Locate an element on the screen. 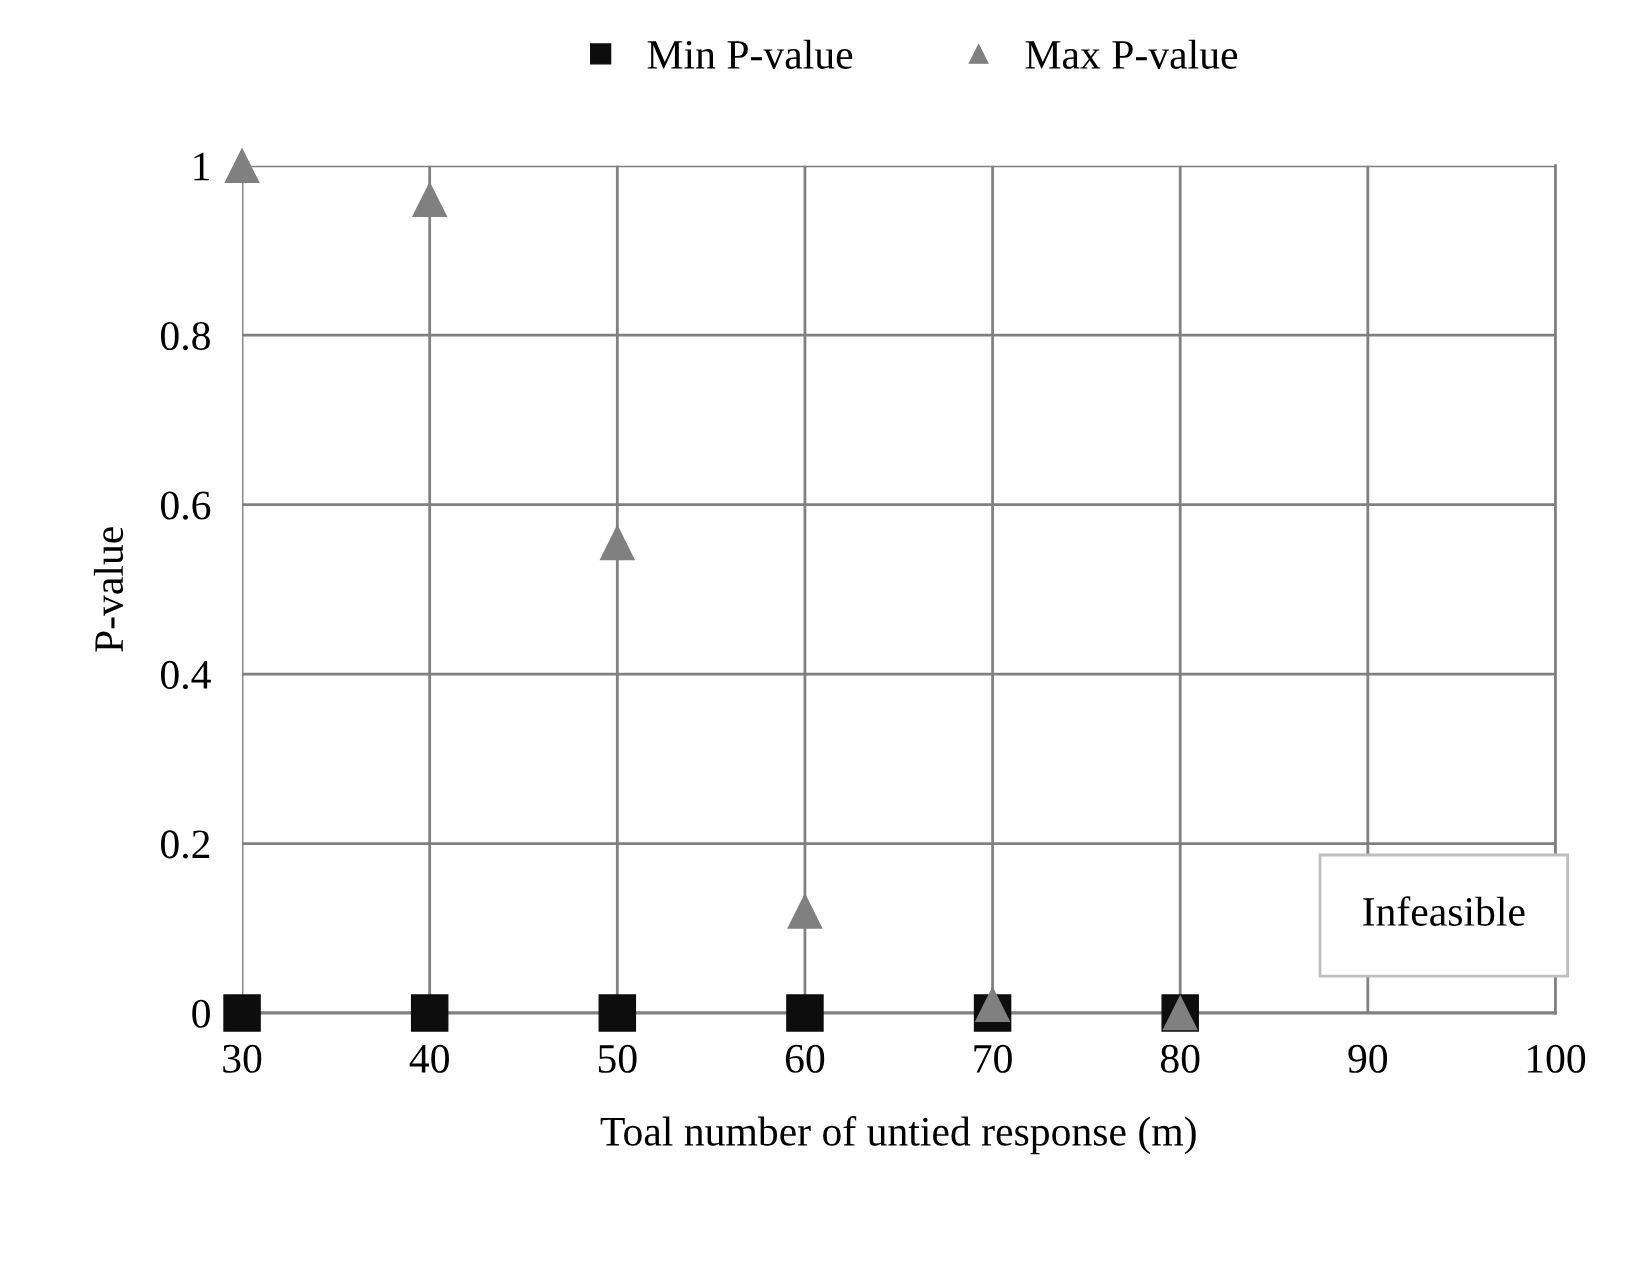 The image size is (1650, 1275). x-axis-title: Toal number of untied response (m) is located at coordinates (898, 1135).